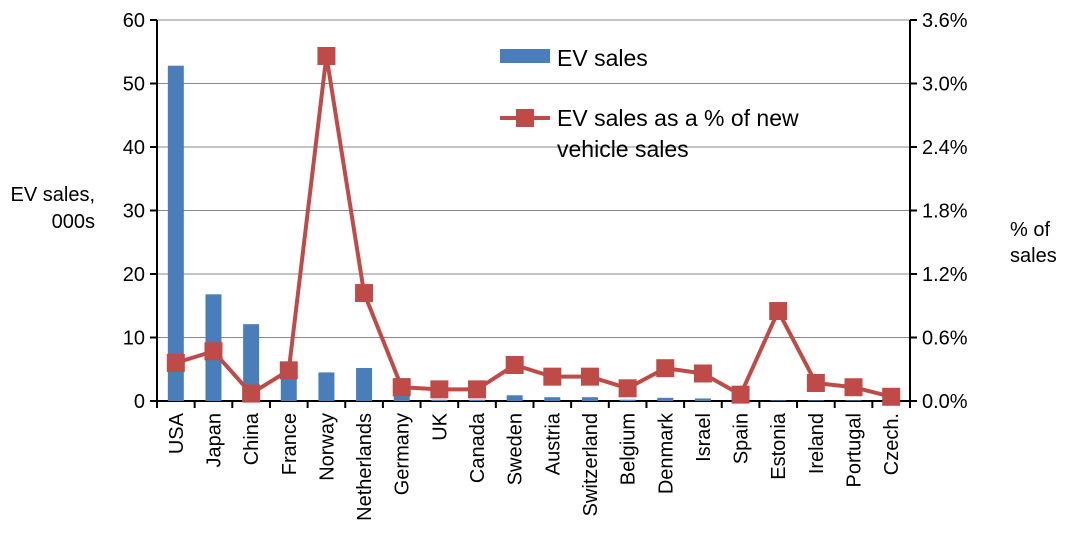 This screenshot has width=1067, height=546. Describe the element at coordinates (666, 453) in the screenshot. I see `x-tick-label: Denmark` at that location.